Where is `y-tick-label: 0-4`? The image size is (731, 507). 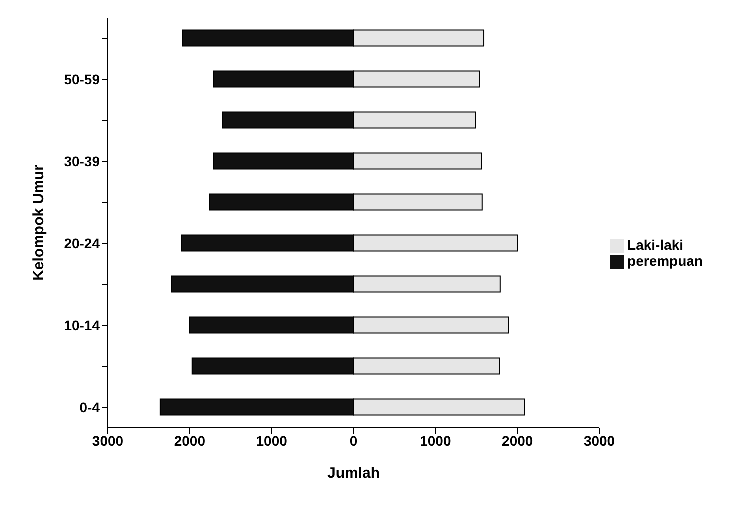 y-tick-label: 0-4 is located at coordinates (90, 407).